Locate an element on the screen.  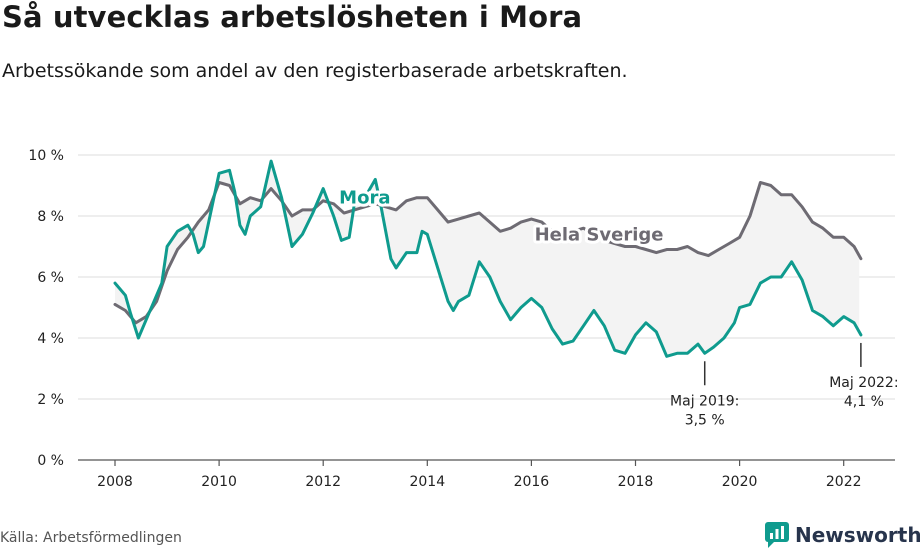
y-tick-label: 10 % is located at coordinates (46, 156).